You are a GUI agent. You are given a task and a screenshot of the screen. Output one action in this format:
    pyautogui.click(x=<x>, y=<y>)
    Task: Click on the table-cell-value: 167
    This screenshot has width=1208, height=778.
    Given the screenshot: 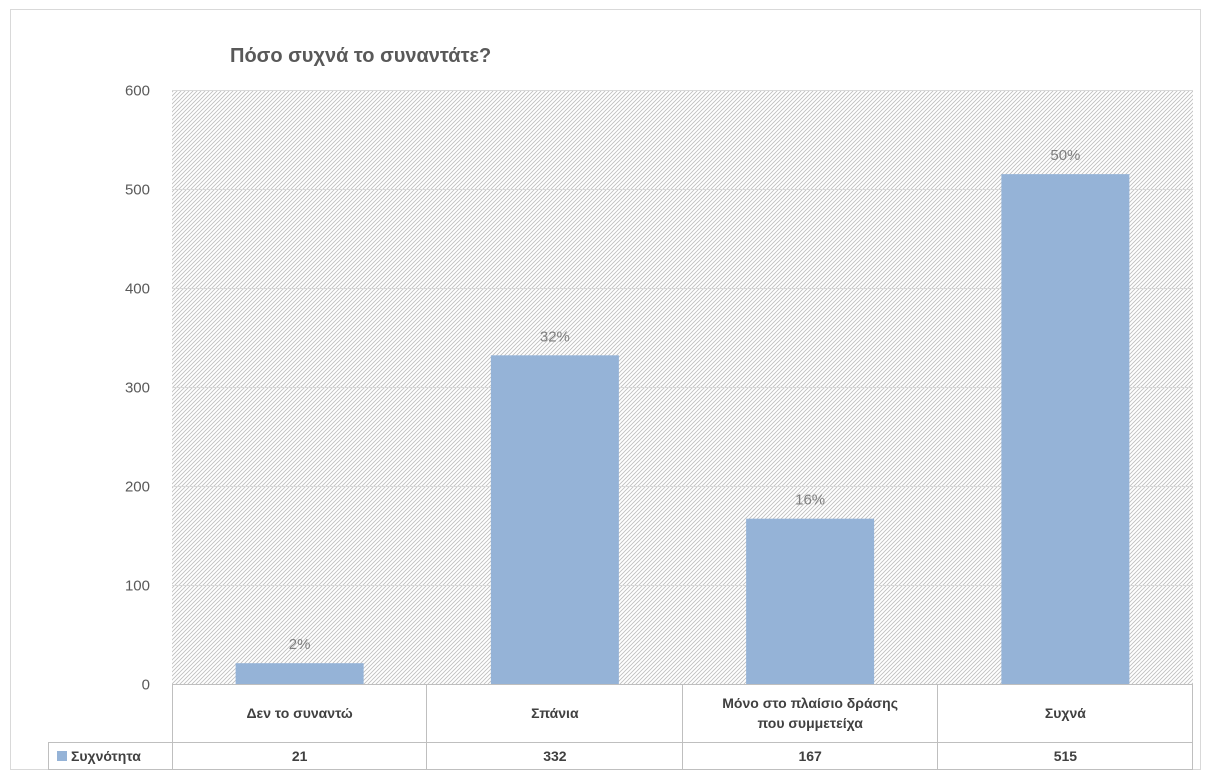 What is the action you would take?
    pyautogui.click(x=810, y=756)
    